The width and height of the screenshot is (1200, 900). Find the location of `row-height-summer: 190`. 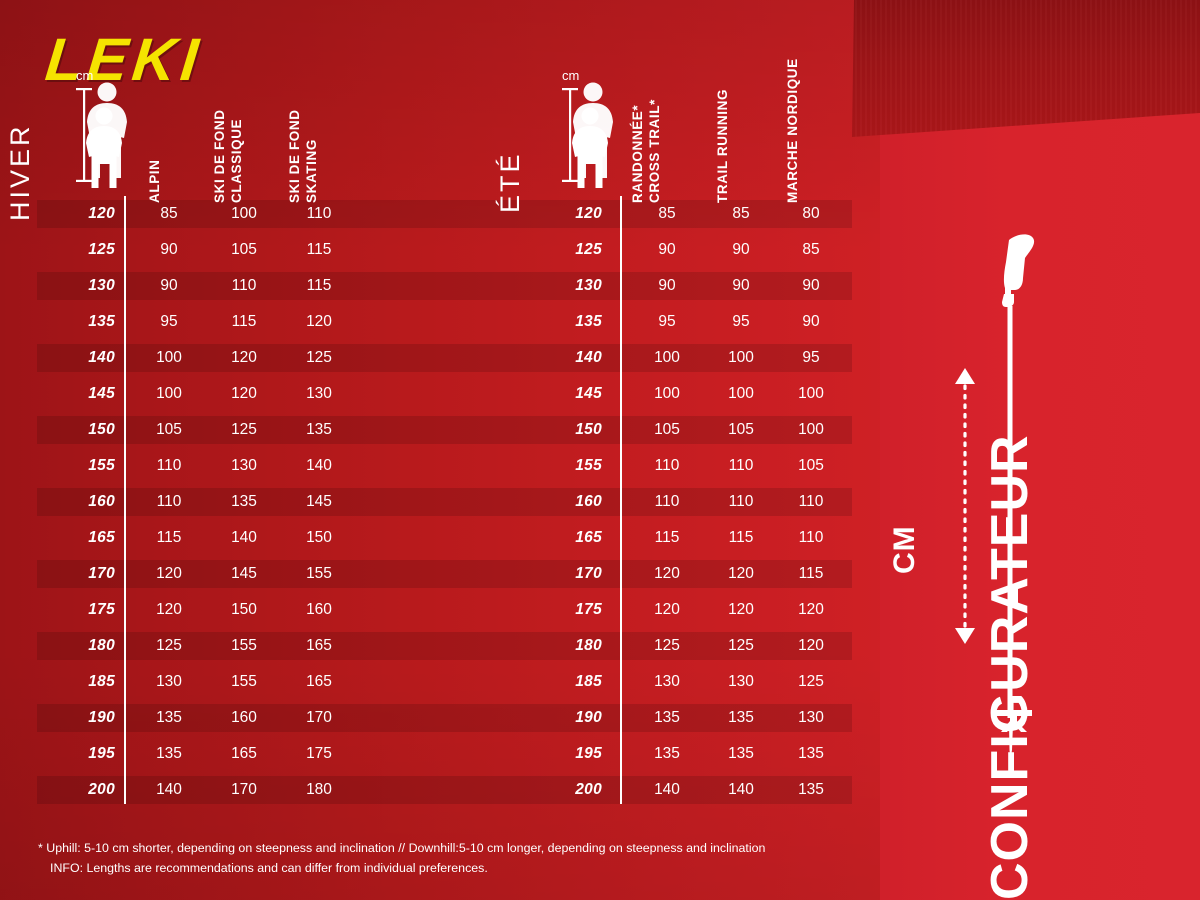

row-height-summer: 190 is located at coordinates (588, 717).